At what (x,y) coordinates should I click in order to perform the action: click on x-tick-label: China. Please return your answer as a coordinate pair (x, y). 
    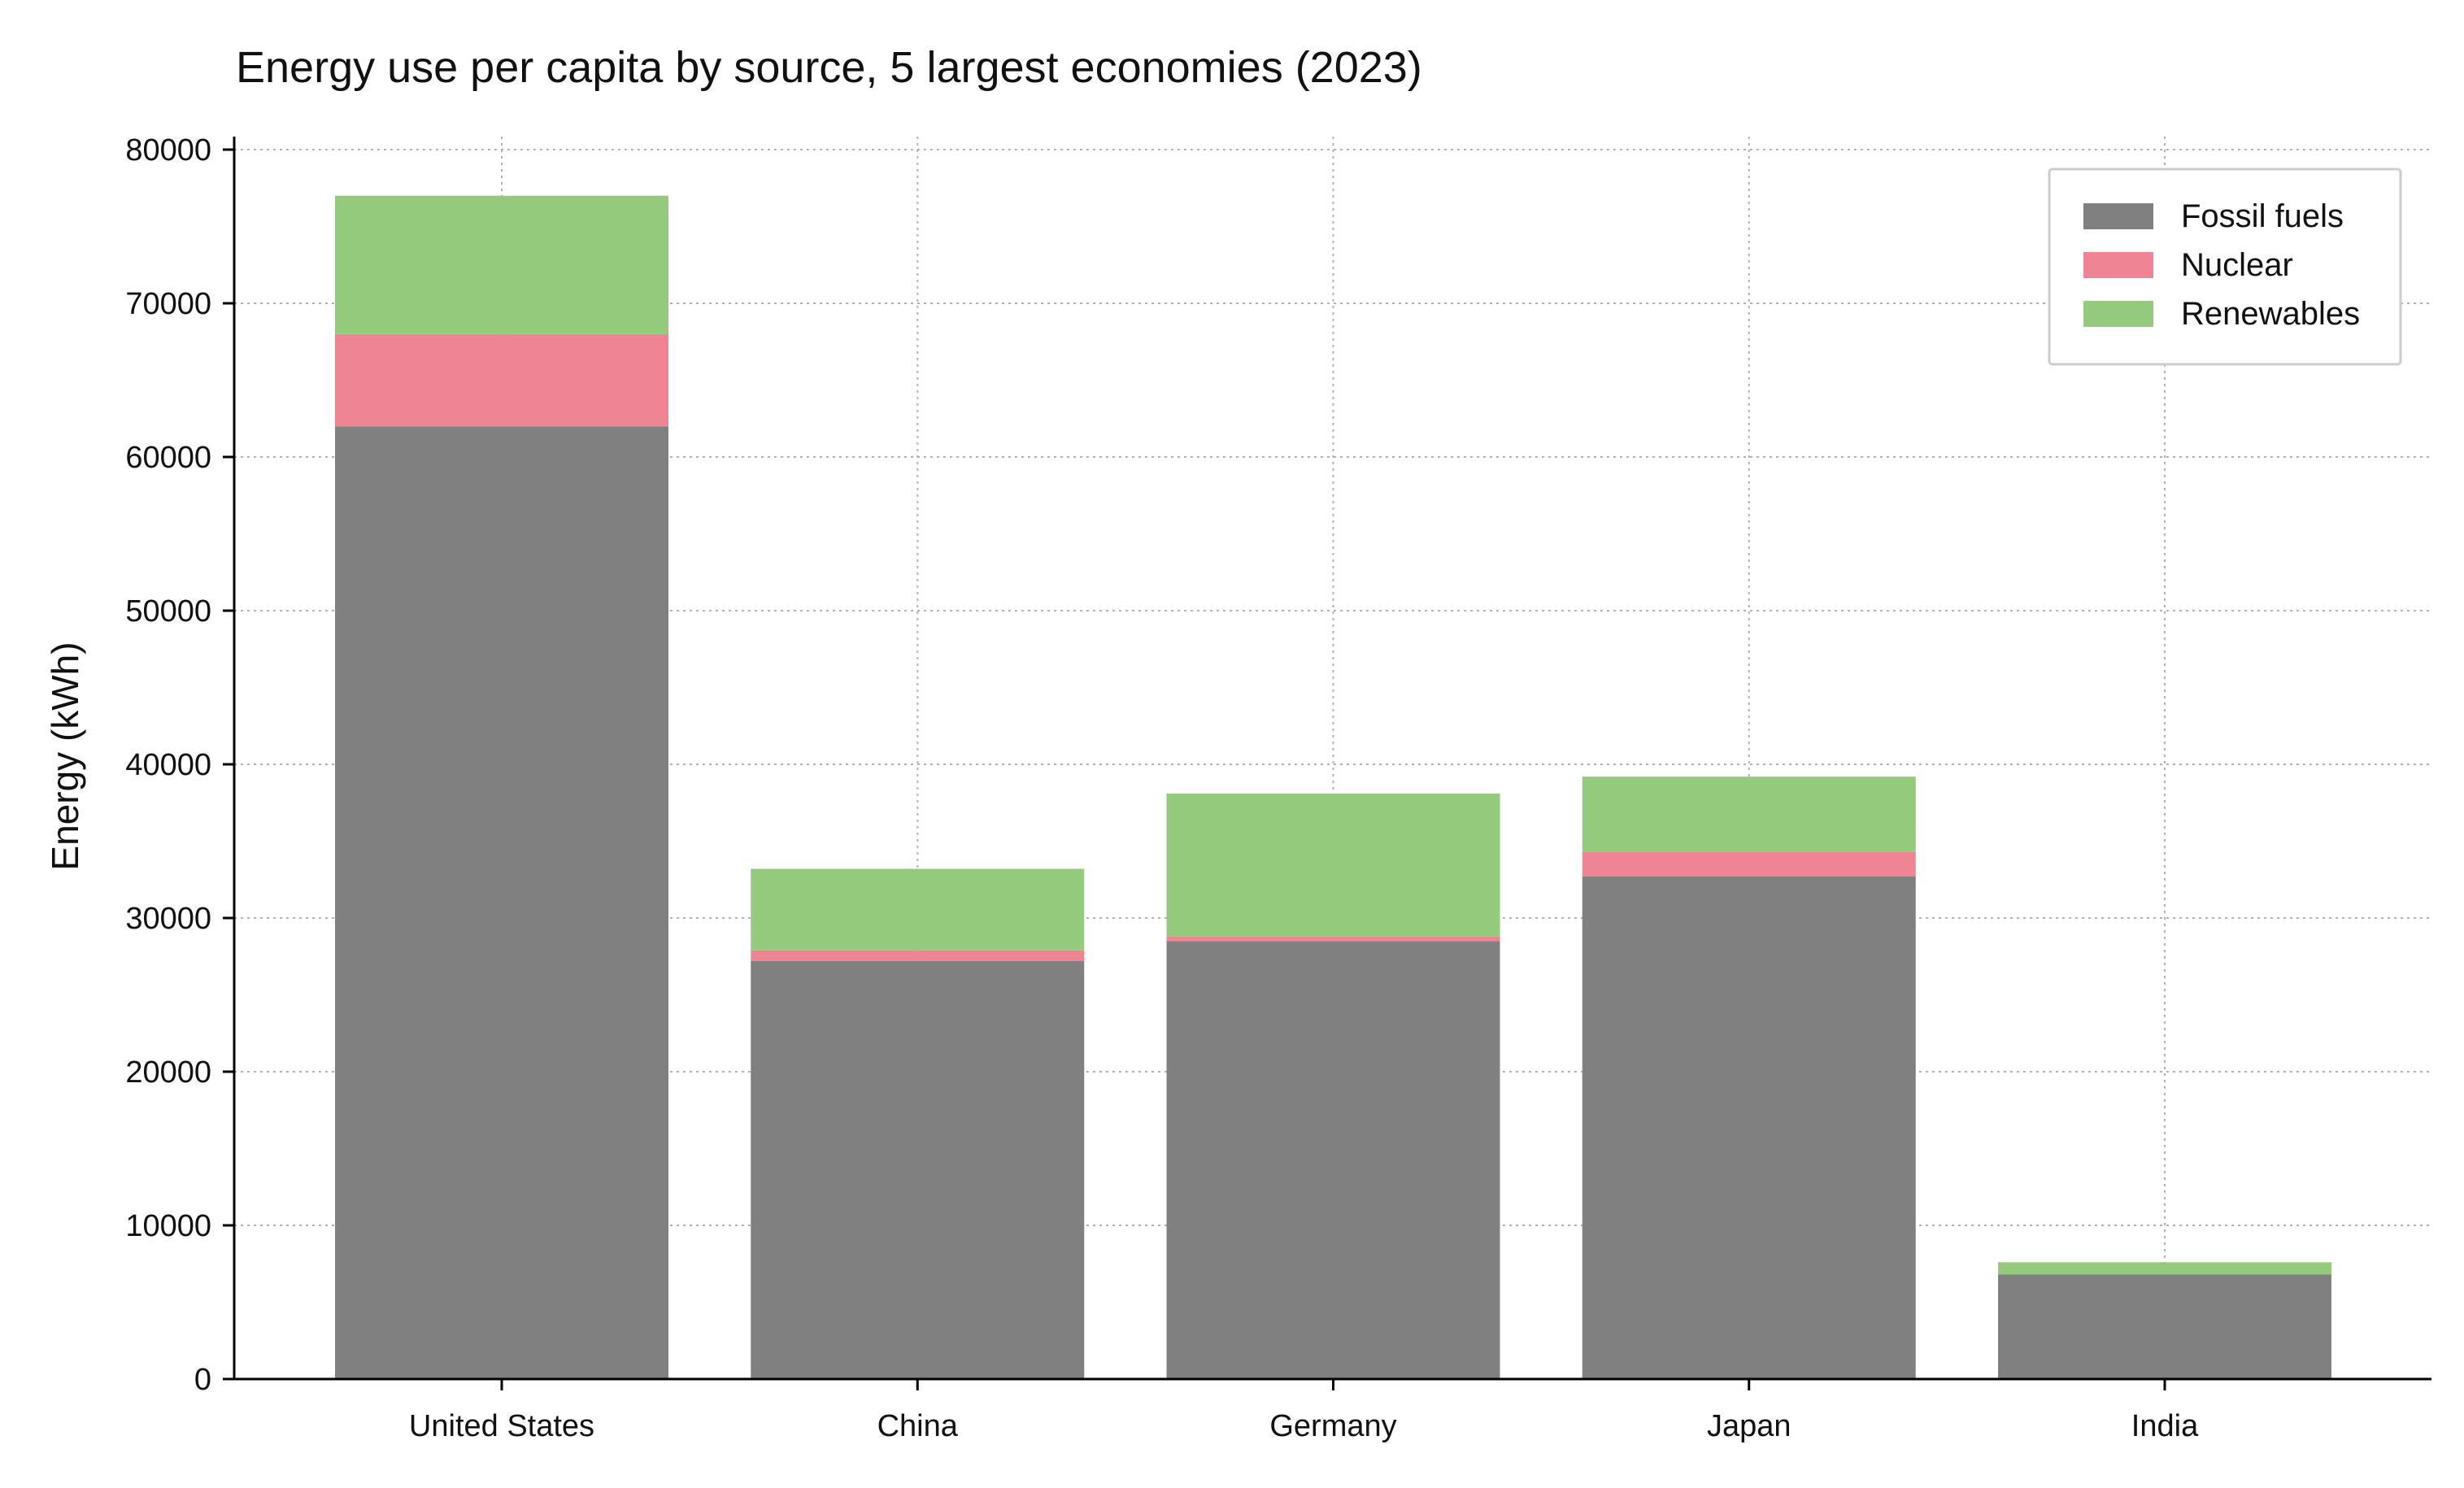
    Looking at the image, I should click on (918, 1426).